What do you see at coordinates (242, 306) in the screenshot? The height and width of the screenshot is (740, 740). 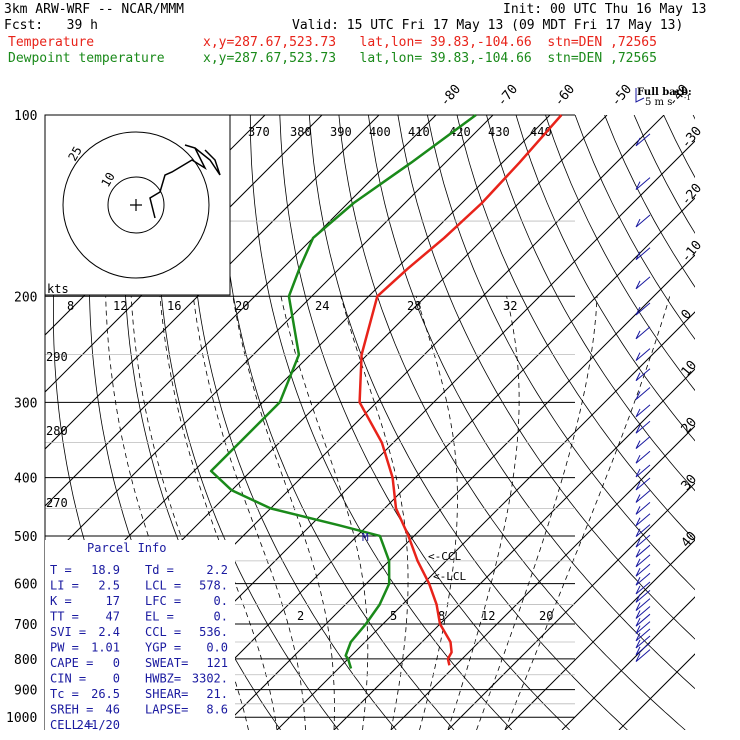 I see `mixing-ratio-upper-label: 20` at bounding box center [242, 306].